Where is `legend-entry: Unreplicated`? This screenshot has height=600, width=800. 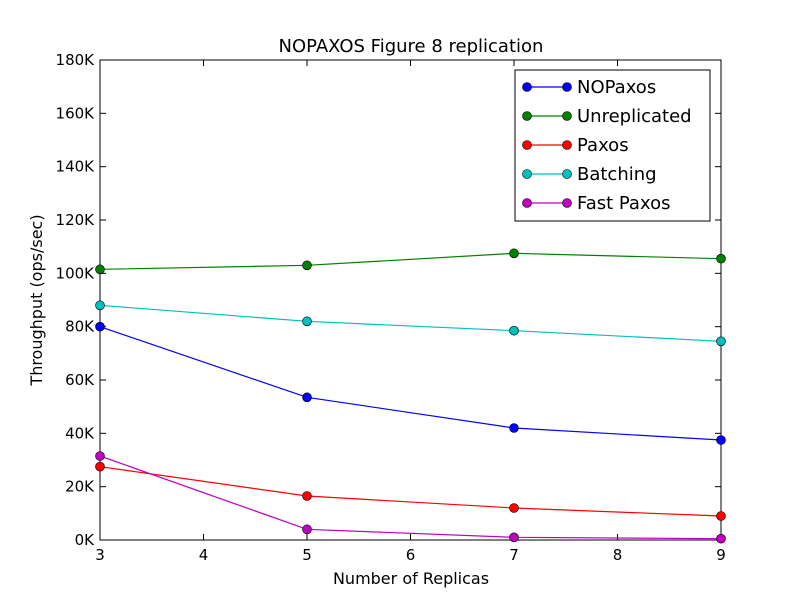 legend-entry: Unreplicated is located at coordinates (607, 116).